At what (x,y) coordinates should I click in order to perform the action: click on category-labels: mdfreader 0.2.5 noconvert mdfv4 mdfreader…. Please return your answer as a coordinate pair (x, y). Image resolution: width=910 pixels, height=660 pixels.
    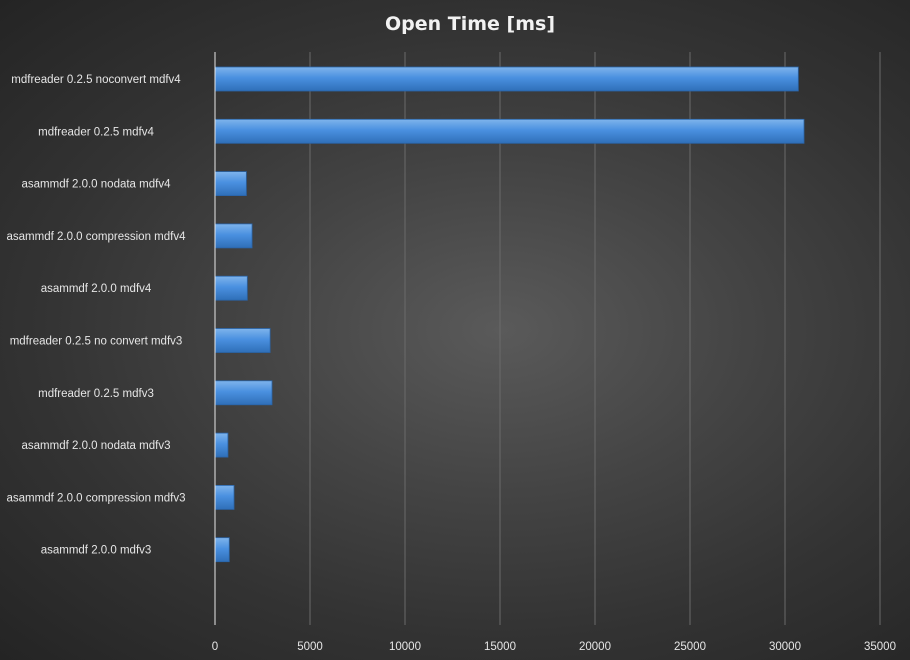
    Looking at the image, I should click on (97, 315).